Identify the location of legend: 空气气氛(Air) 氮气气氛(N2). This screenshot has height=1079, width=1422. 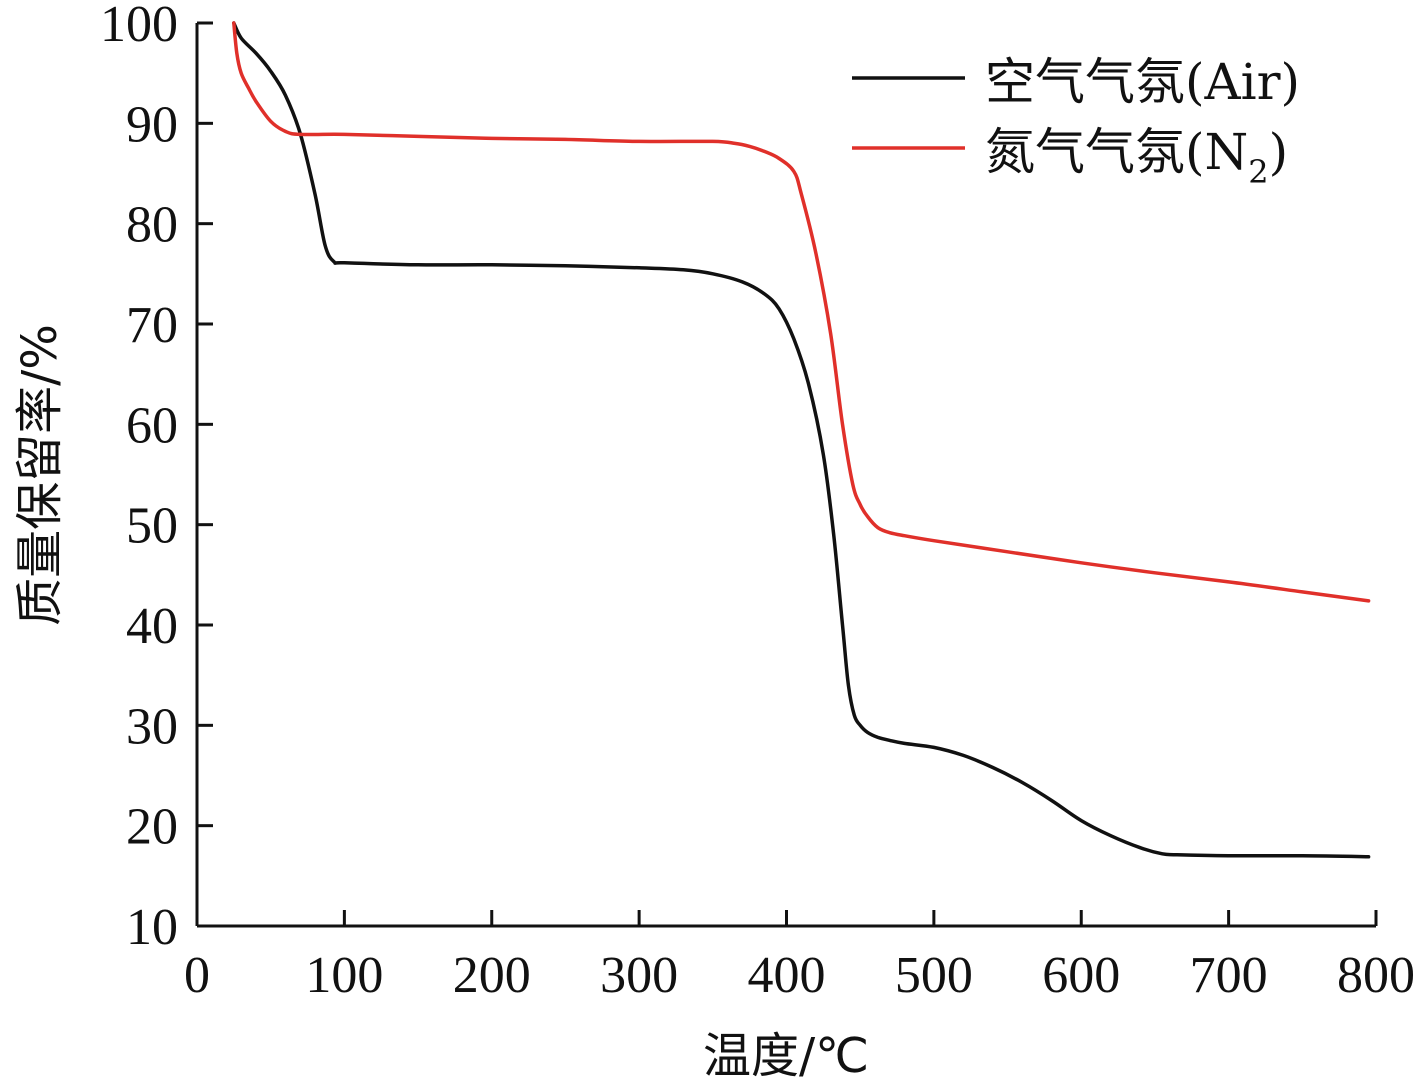
(1076, 122).